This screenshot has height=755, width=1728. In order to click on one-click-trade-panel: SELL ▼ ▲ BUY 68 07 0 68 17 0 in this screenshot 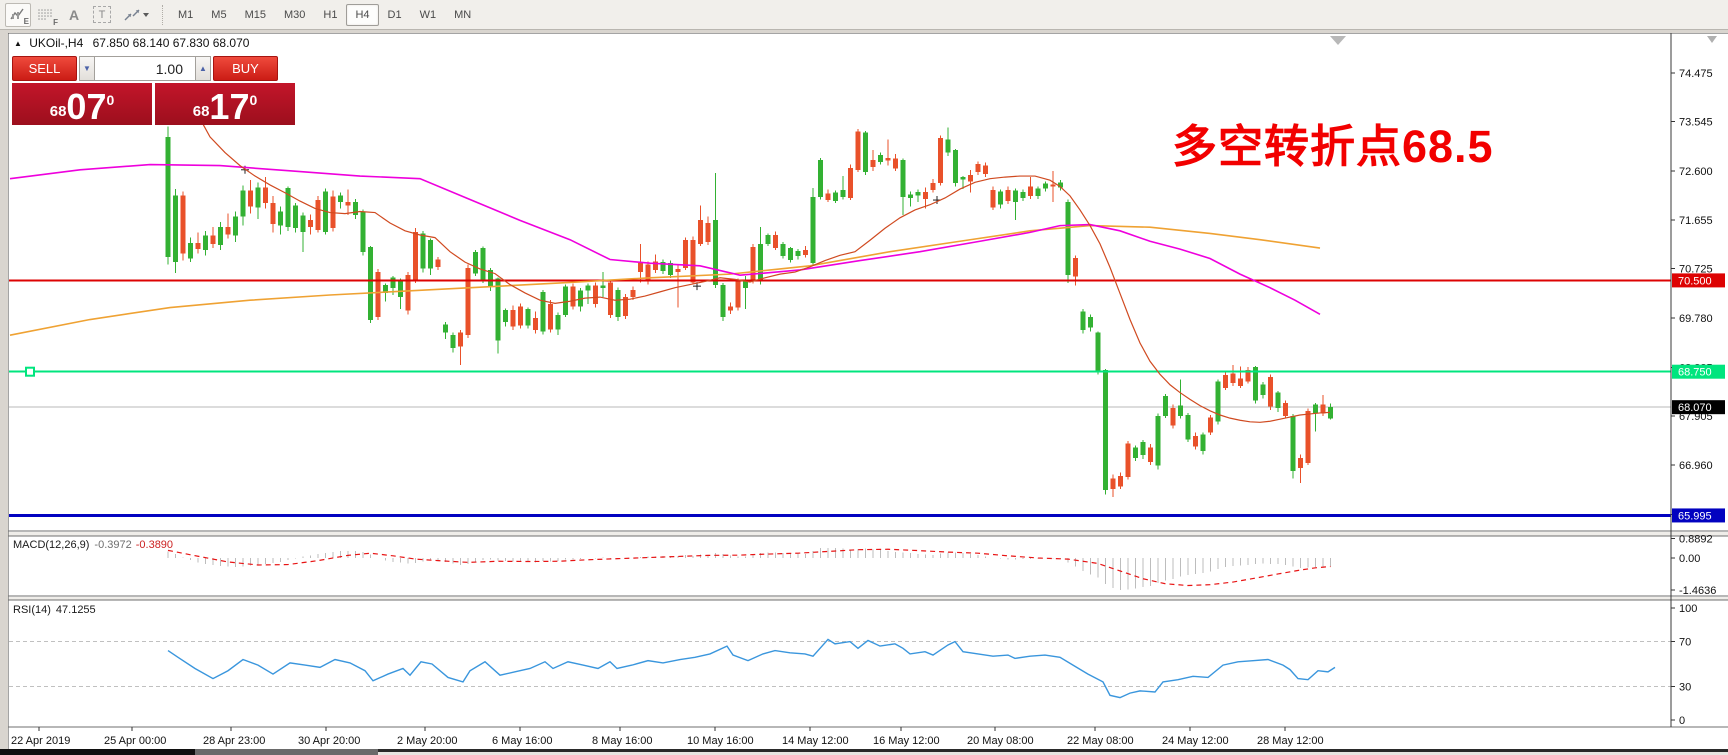, I will do `click(154, 90)`.